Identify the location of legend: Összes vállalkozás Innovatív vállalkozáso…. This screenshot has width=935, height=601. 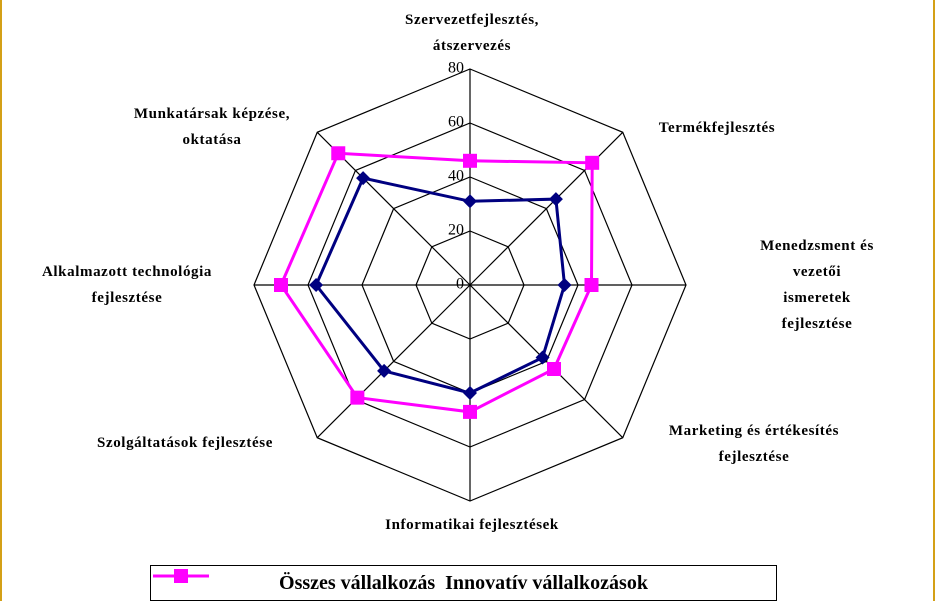
(463, 583).